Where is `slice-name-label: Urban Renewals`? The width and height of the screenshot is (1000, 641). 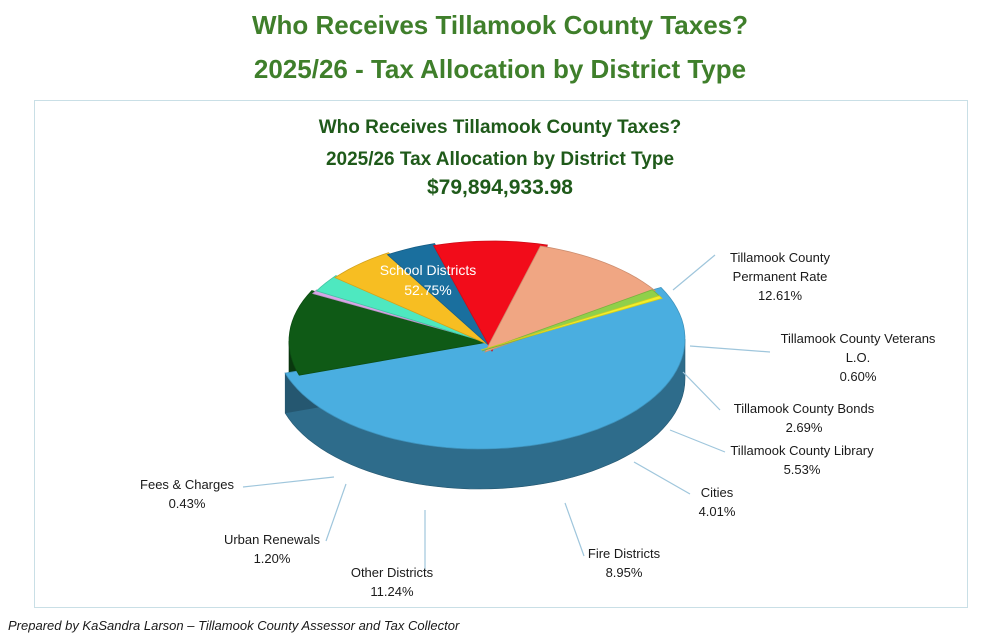 slice-name-label: Urban Renewals is located at coordinates (272, 539).